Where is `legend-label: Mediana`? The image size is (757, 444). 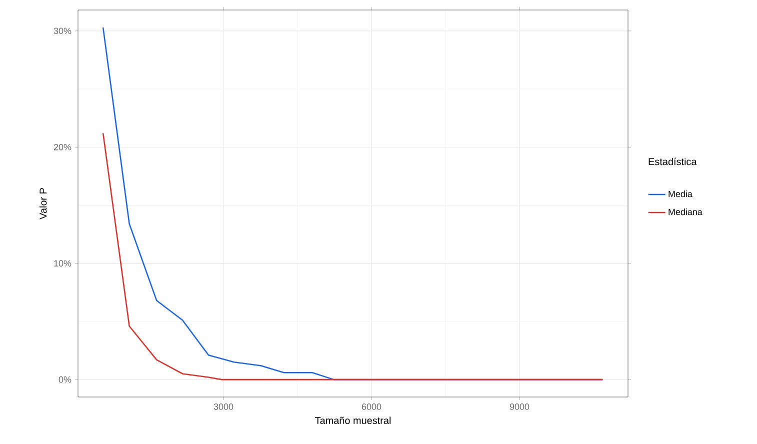 legend-label: Mediana is located at coordinates (685, 212).